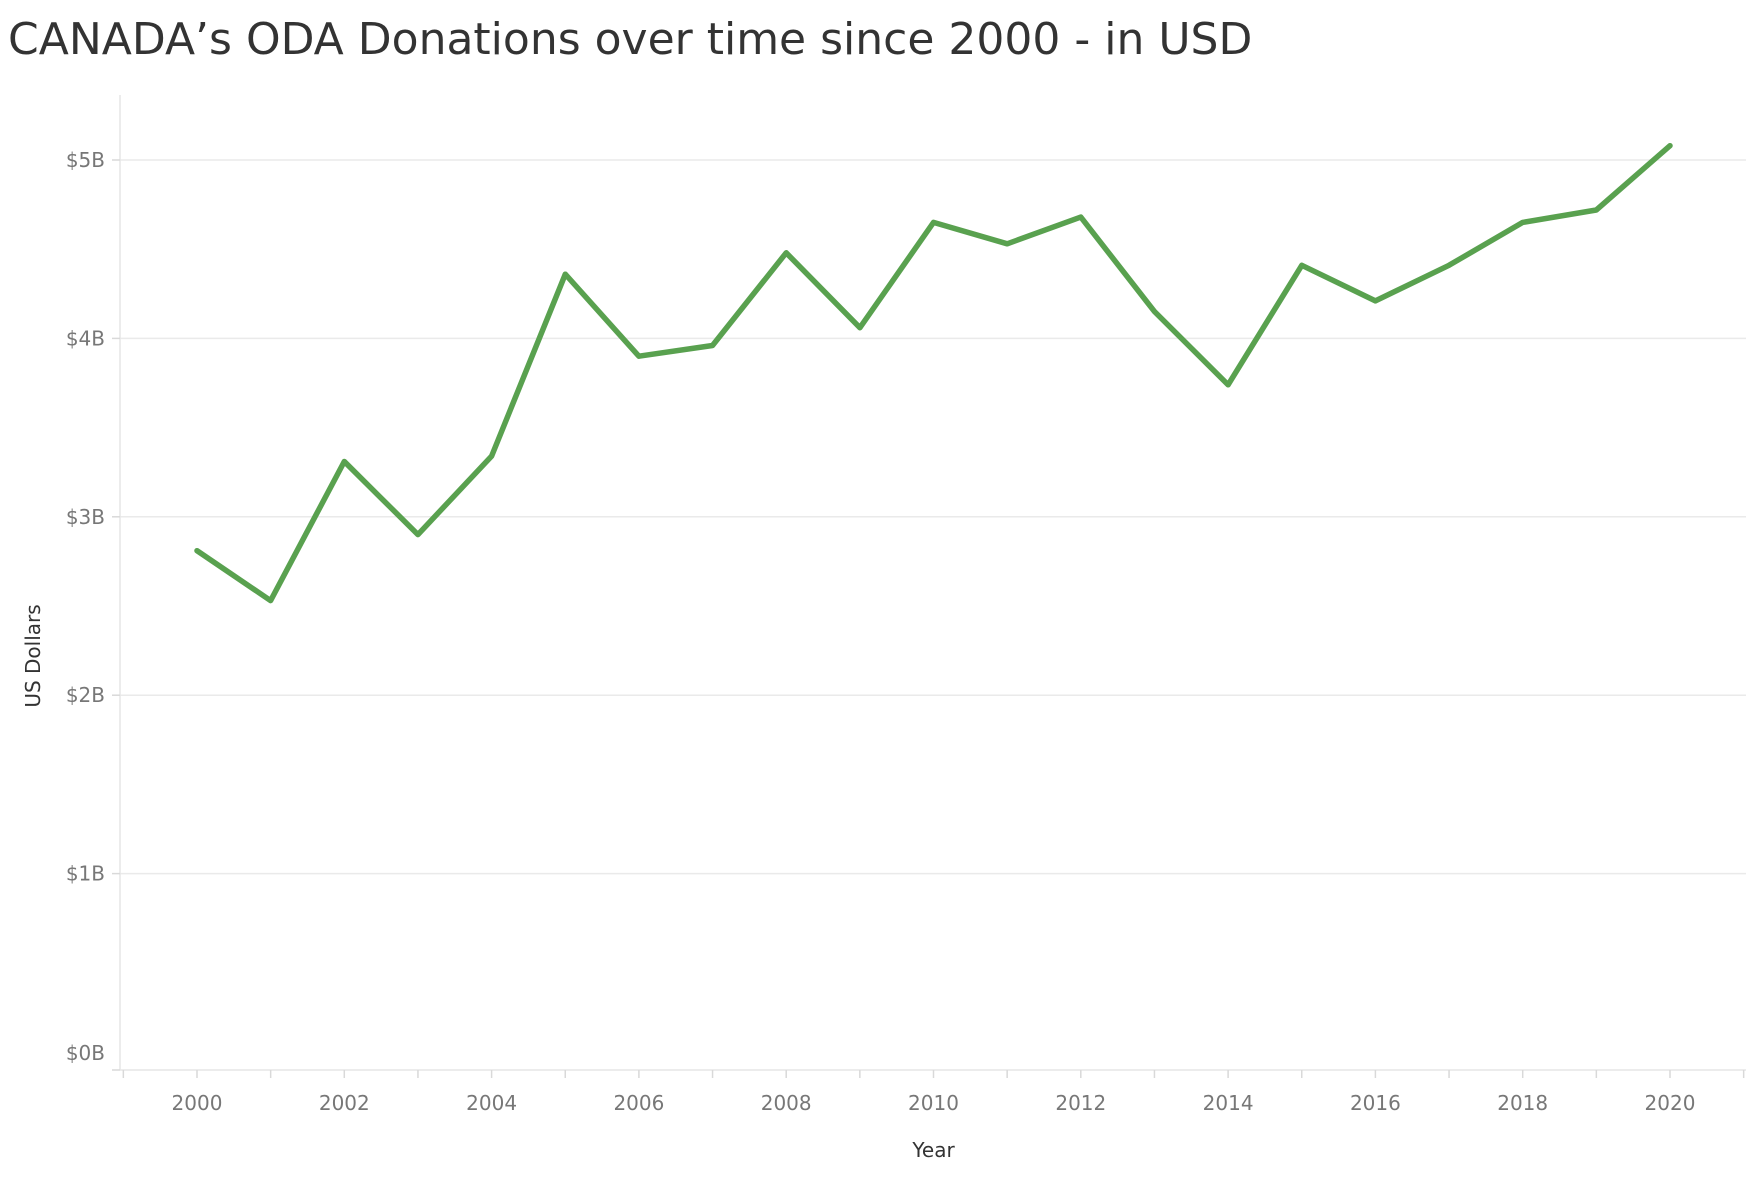 The image size is (1746, 1180). I want to click on x-tick-label: 2020, so click(1670, 1103).